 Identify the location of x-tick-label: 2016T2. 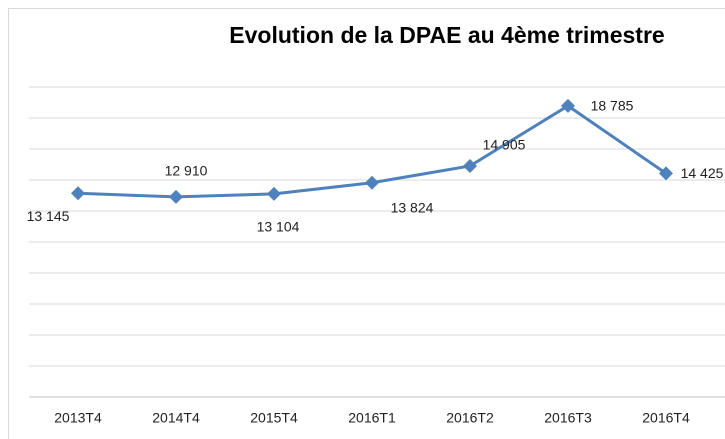
(470, 418).